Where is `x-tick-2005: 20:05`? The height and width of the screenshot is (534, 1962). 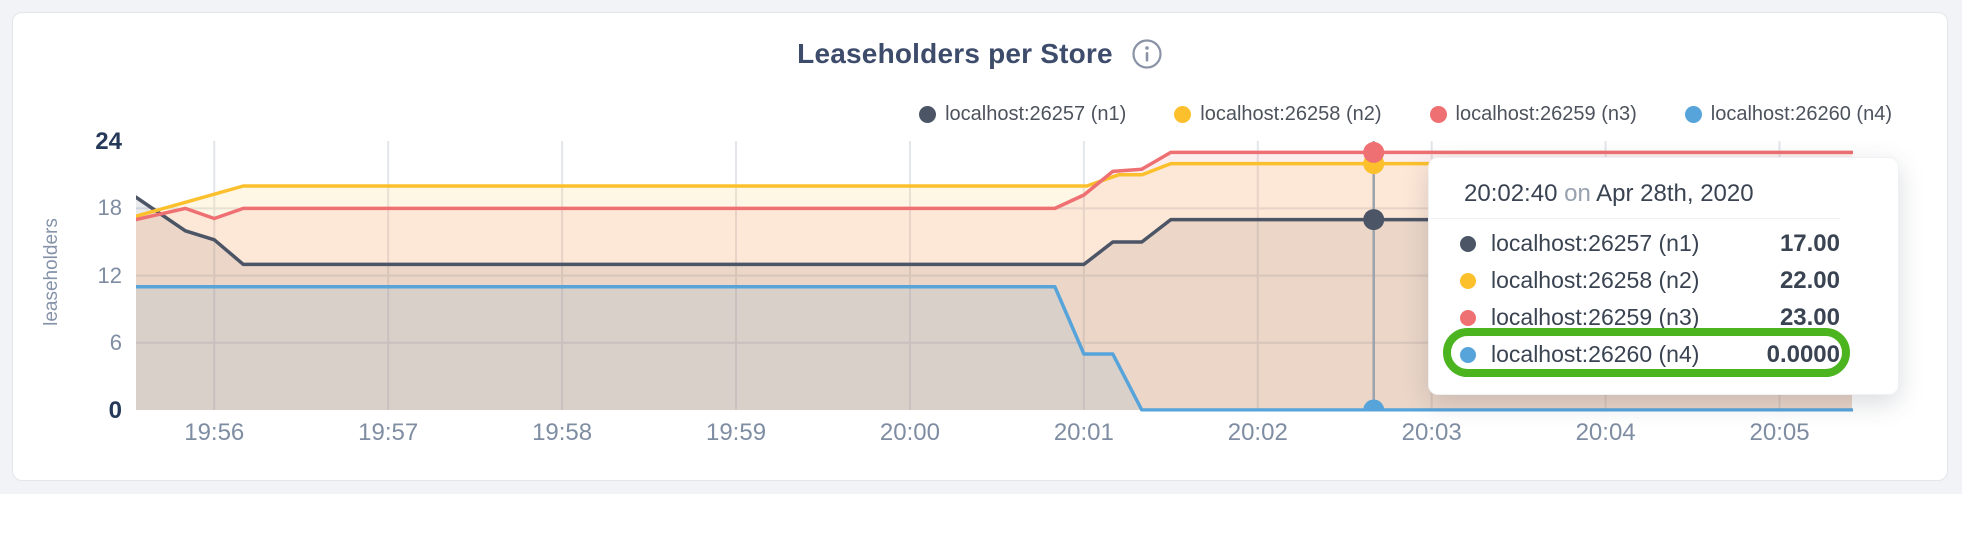
x-tick-2005: 20:05 is located at coordinates (1779, 432).